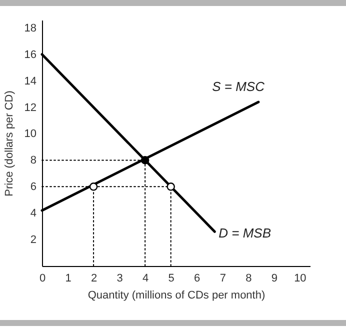 The height and width of the screenshot is (329, 346). I want to click on x-tick-label: 1, so click(68, 278).